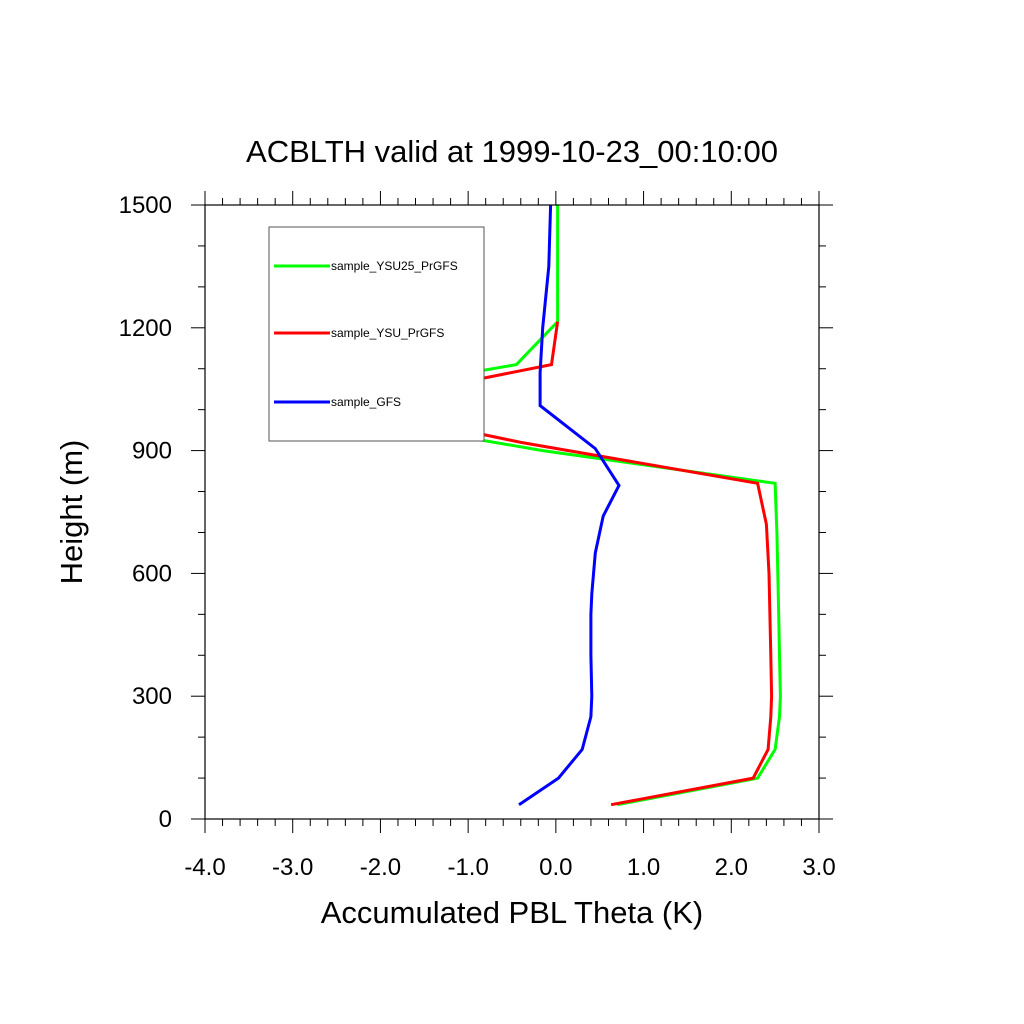 Image resolution: width=1024 pixels, height=1024 pixels. Describe the element at coordinates (71, 512) in the screenshot. I see `y-axis-label: Height (m)` at that location.